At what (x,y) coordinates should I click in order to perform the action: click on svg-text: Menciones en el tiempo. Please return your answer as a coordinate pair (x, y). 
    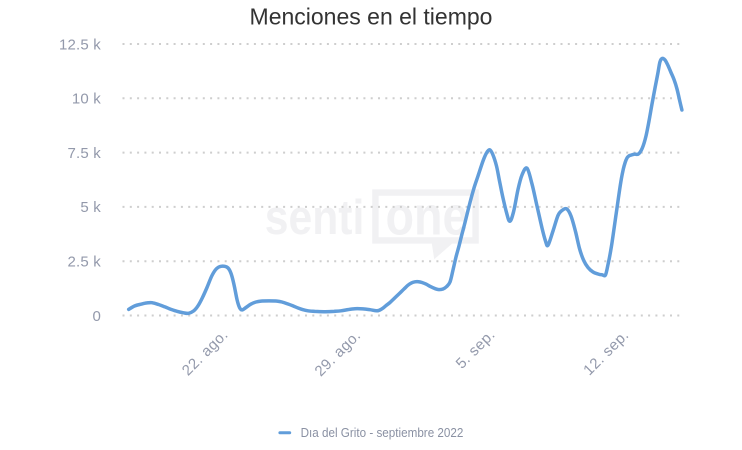
    Looking at the image, I should click on (371, 17).